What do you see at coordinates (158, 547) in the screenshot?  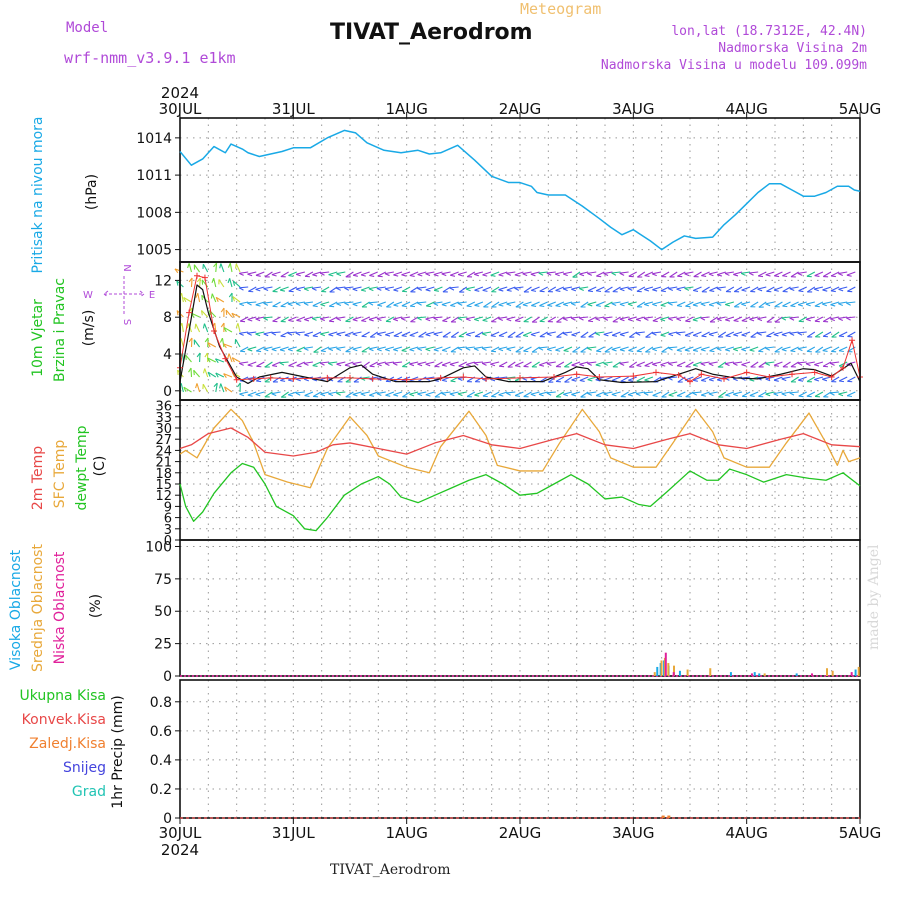 I see `y-tick-label: 100` at bounding box center [158, 547].